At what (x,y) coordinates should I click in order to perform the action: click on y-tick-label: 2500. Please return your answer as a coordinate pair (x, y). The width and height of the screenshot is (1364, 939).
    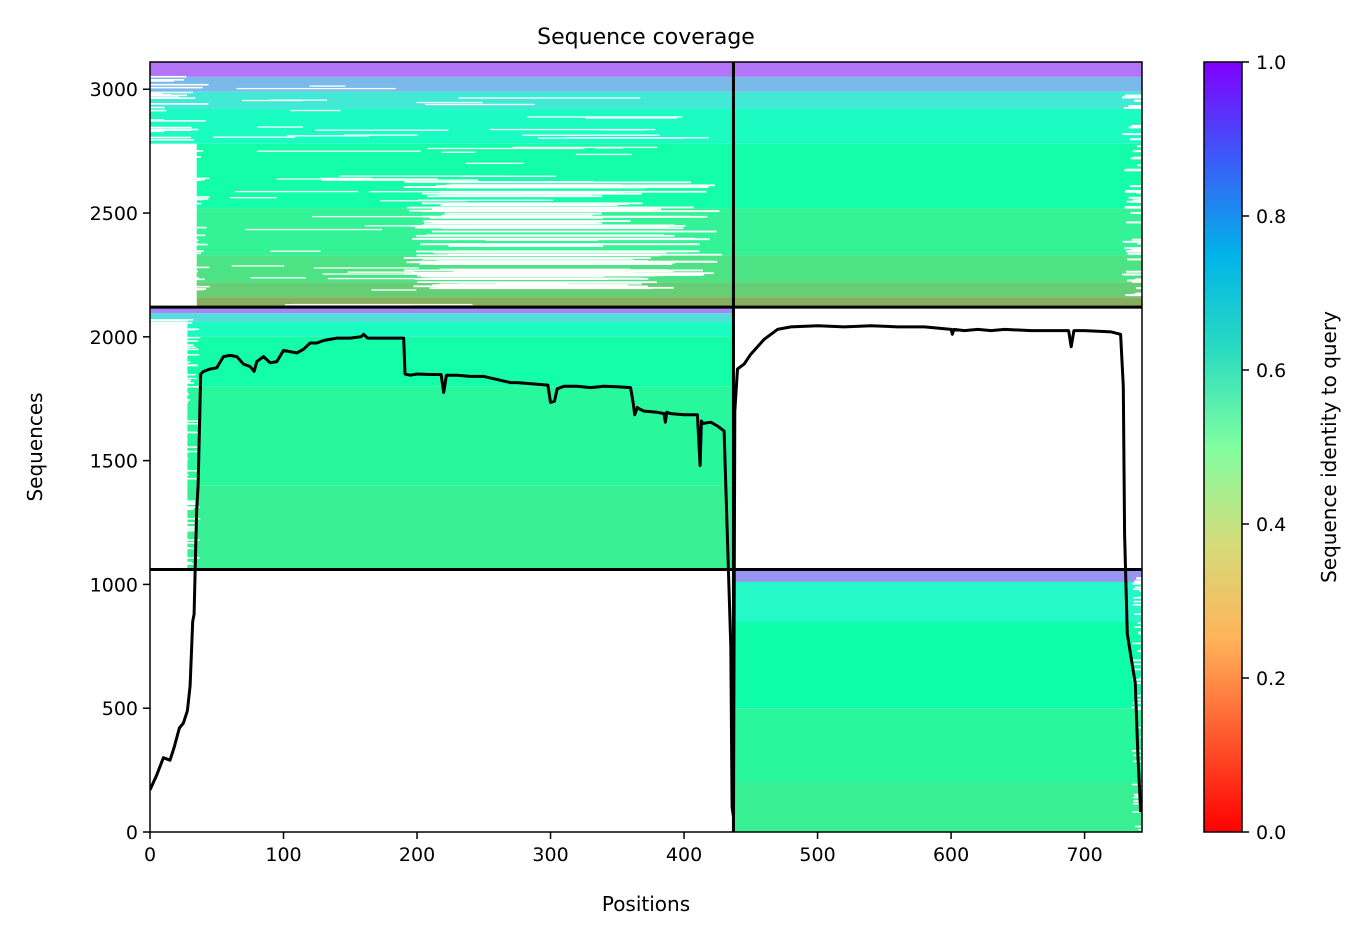
    Looking at the image, I should click on (114, 214).